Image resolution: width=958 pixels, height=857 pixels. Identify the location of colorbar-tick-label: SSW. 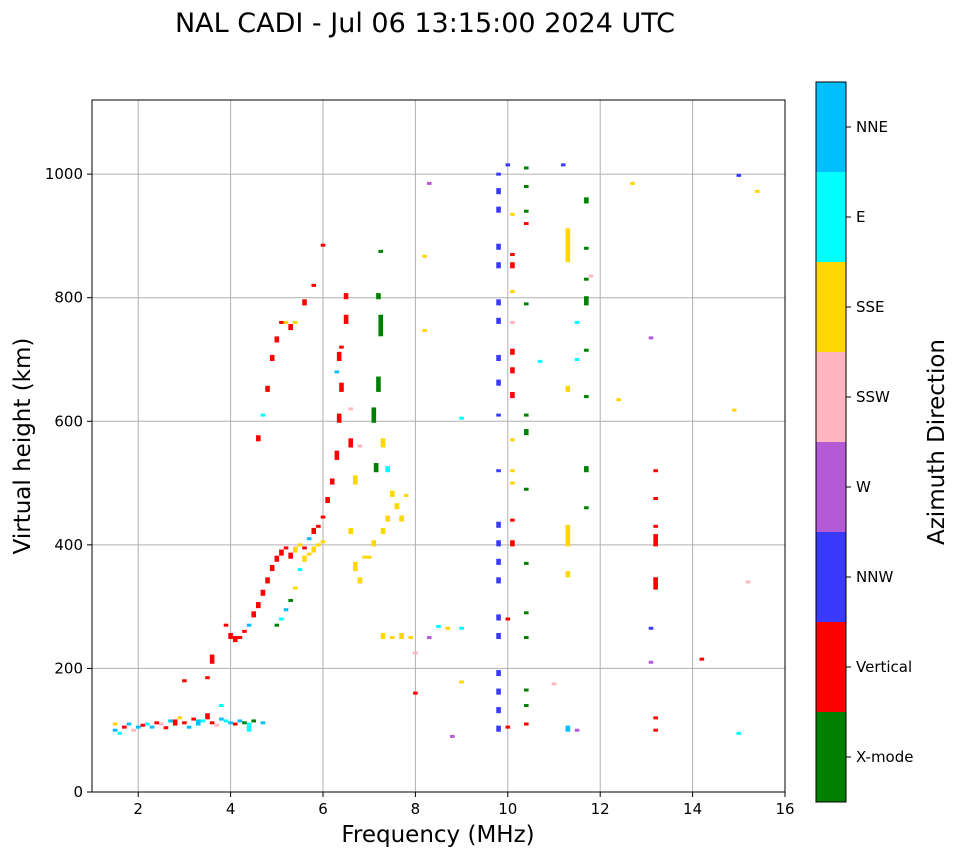
(873, 397).